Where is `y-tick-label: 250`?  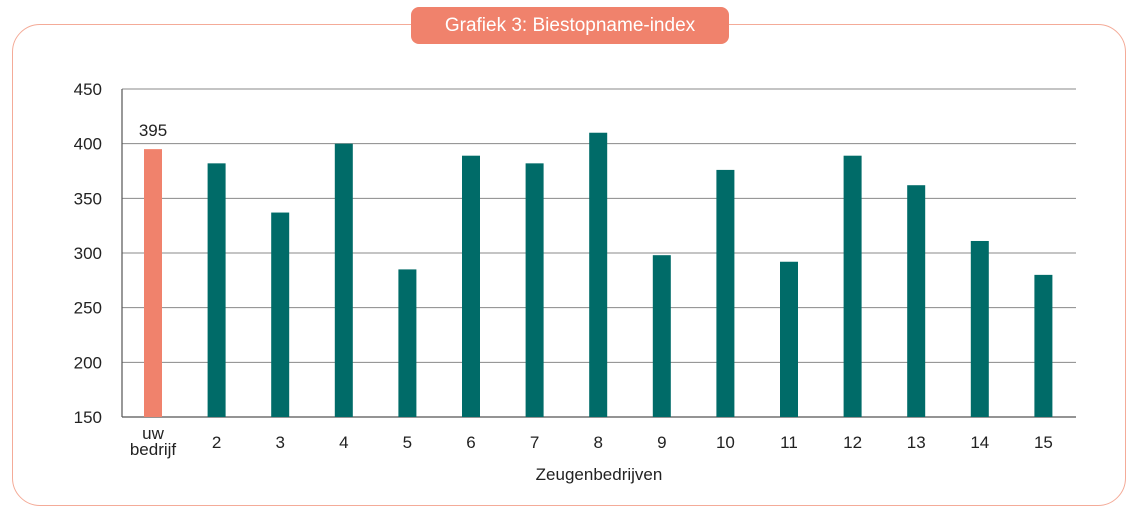
y-tick-label: 250 is located at coordinates (88, 308).